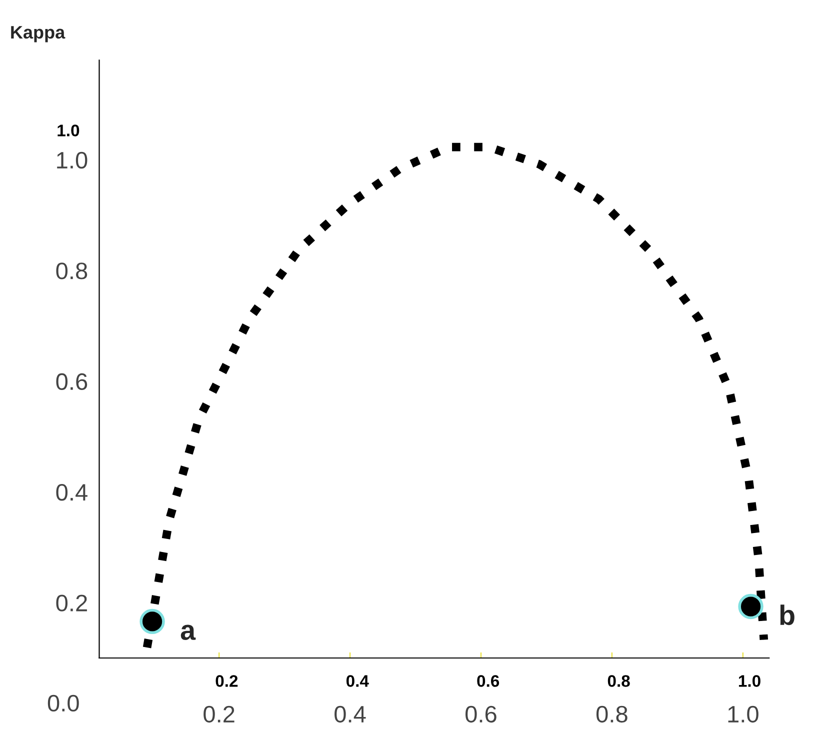 The height and width of the screenshot is (752, 827). What do you see at coordinates (72, 381) in the screenshot?
I see `y-tick-label: 0.6` at bounding box center [72, 381].